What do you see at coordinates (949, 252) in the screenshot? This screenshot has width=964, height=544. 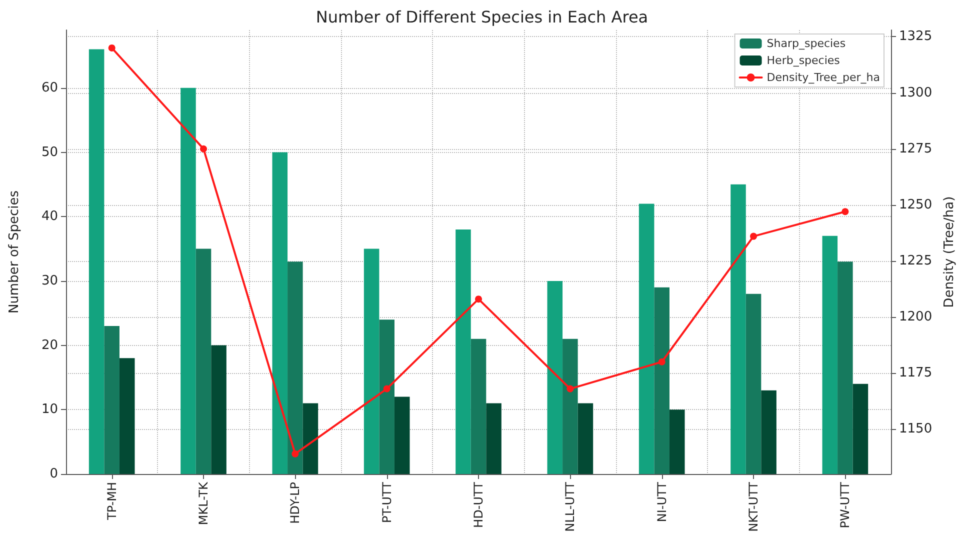 I see `y2-axis-title: Density (Tree/ha)` at bounding box center [949, 252].